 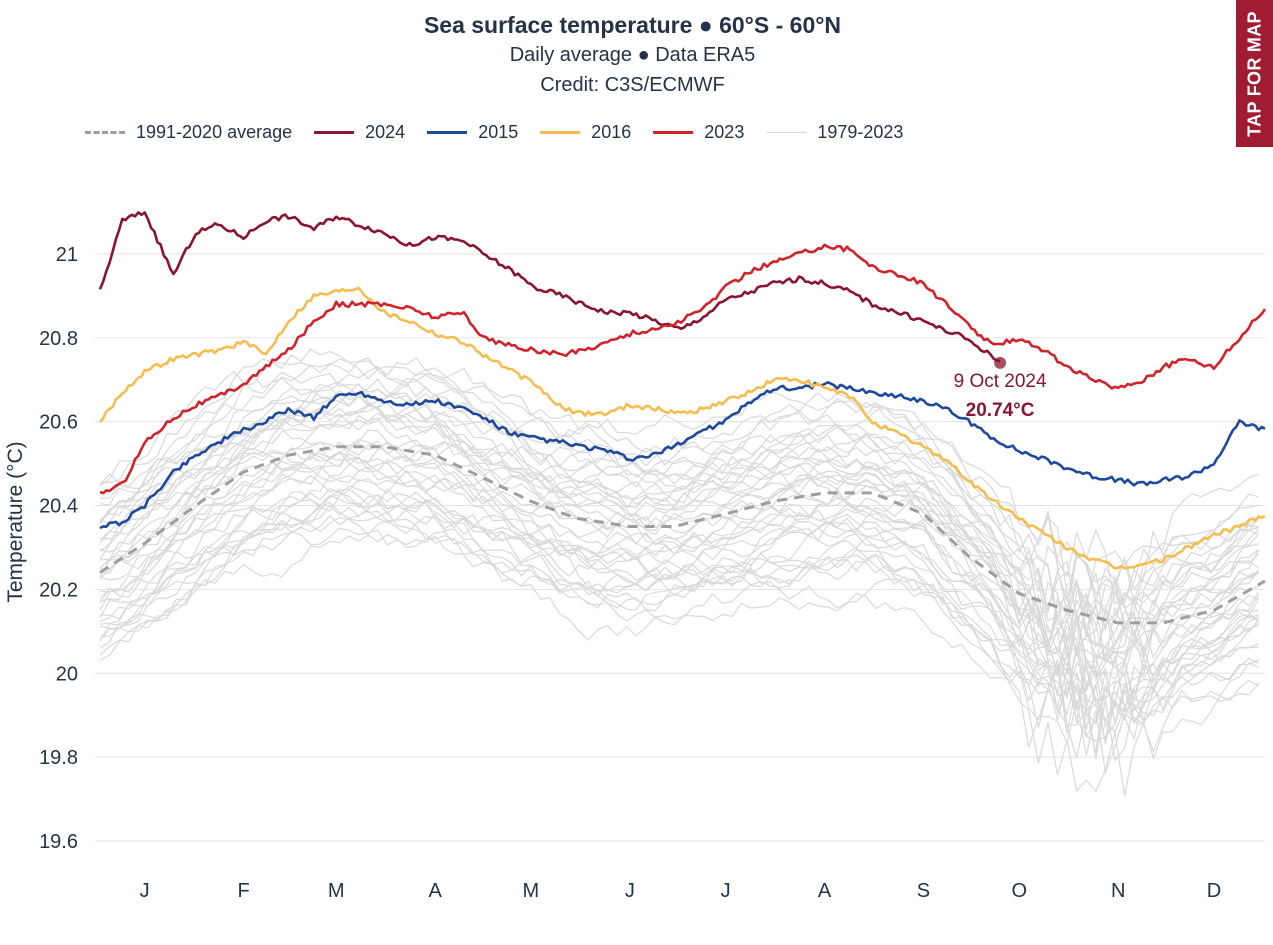 What do you see at coordinates (105, 132) in the screenshot?
I see `legend-swatch-average` at bounding box center [105, 132].